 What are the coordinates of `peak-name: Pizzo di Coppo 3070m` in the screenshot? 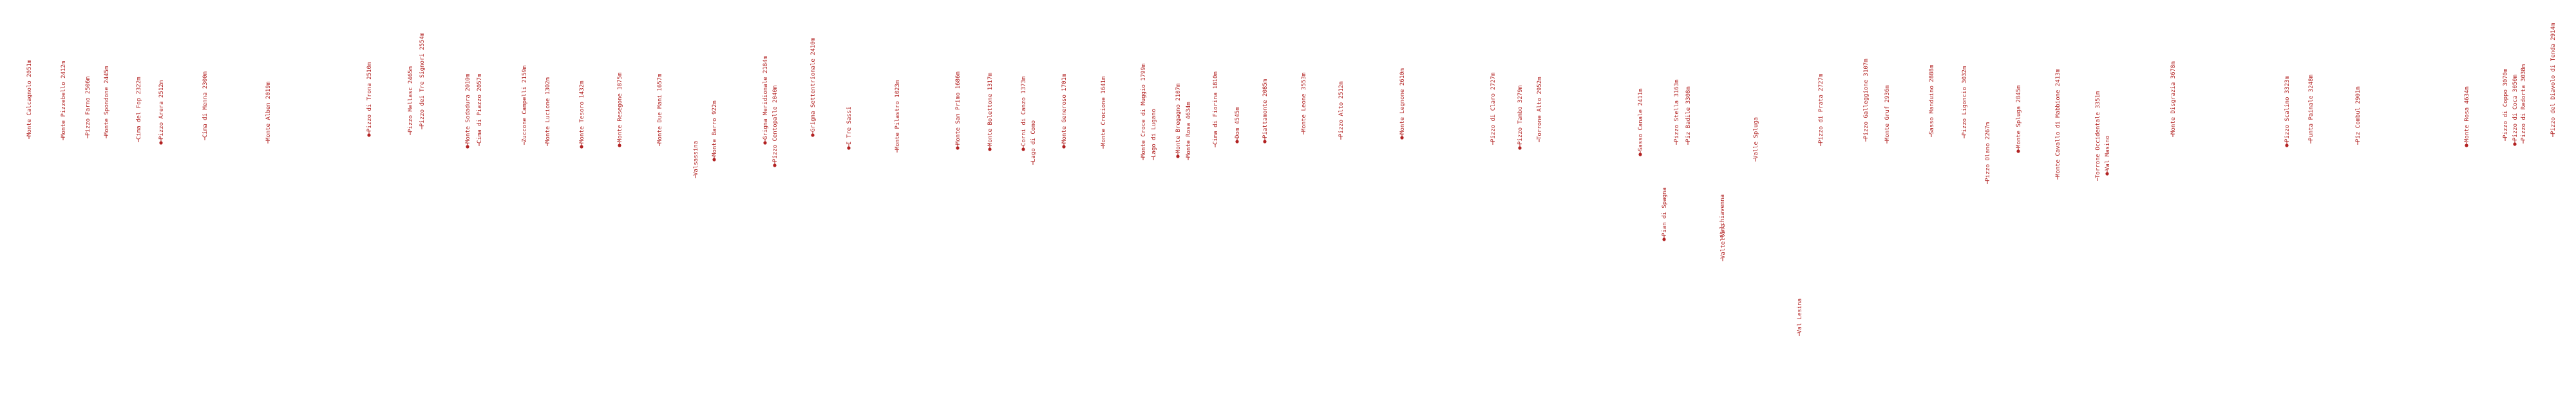 It's located at (2506, 103).